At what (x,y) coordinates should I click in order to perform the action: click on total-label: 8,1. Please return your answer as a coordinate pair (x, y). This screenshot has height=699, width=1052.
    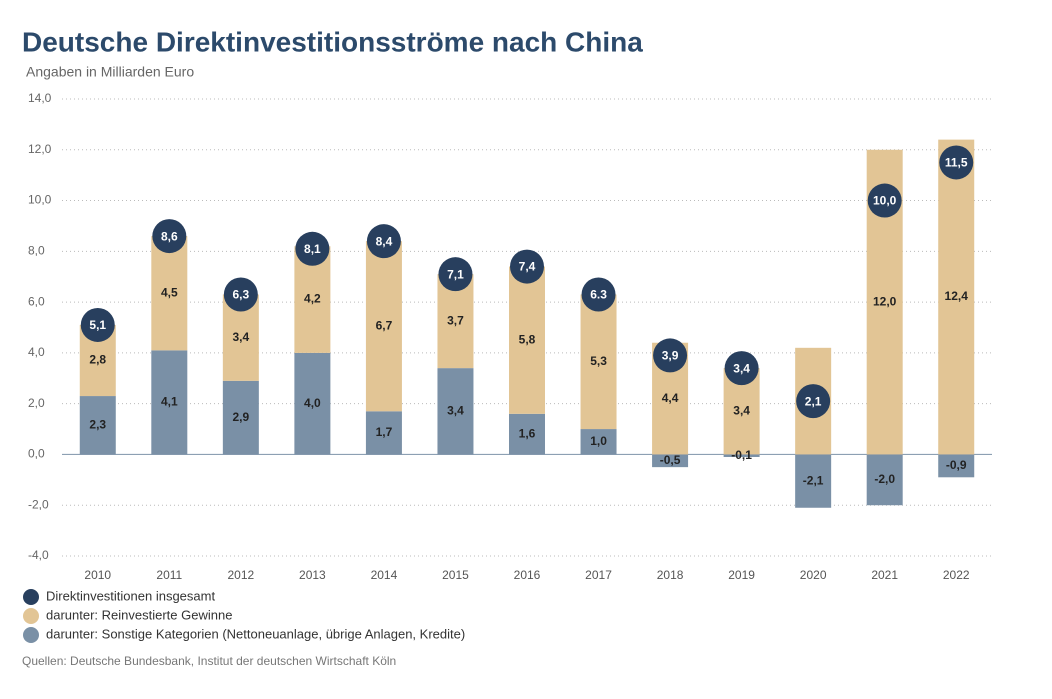
    Looking at the image, I should click on (312, 249).